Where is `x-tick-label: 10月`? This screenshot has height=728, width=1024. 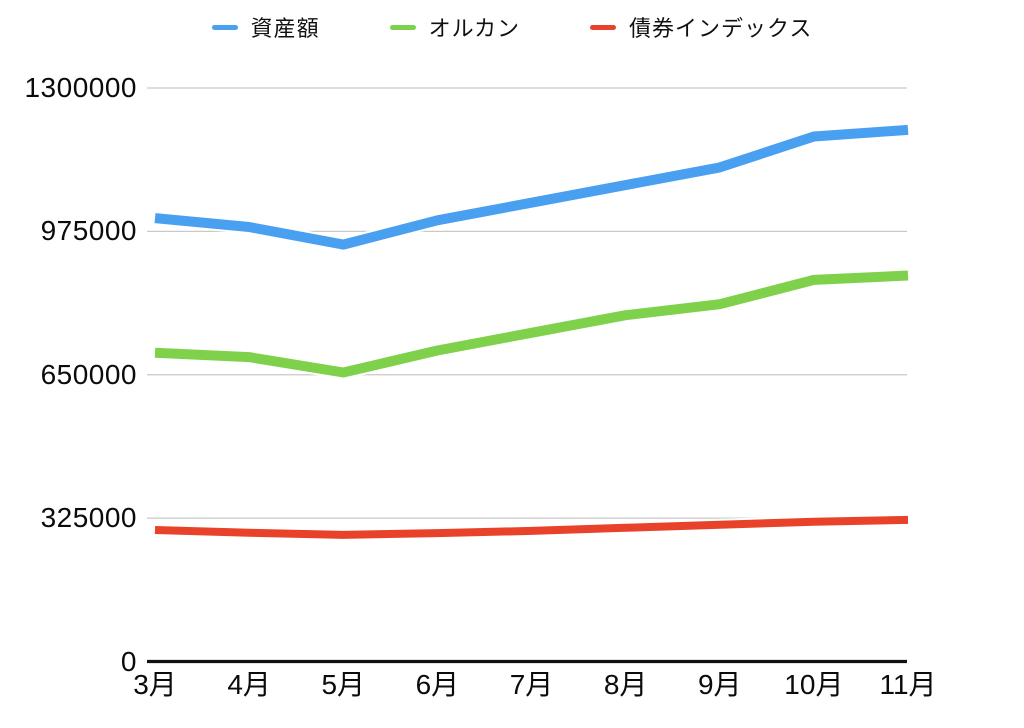
x-tick-label: 10月 is located at coordinates (814, 684).